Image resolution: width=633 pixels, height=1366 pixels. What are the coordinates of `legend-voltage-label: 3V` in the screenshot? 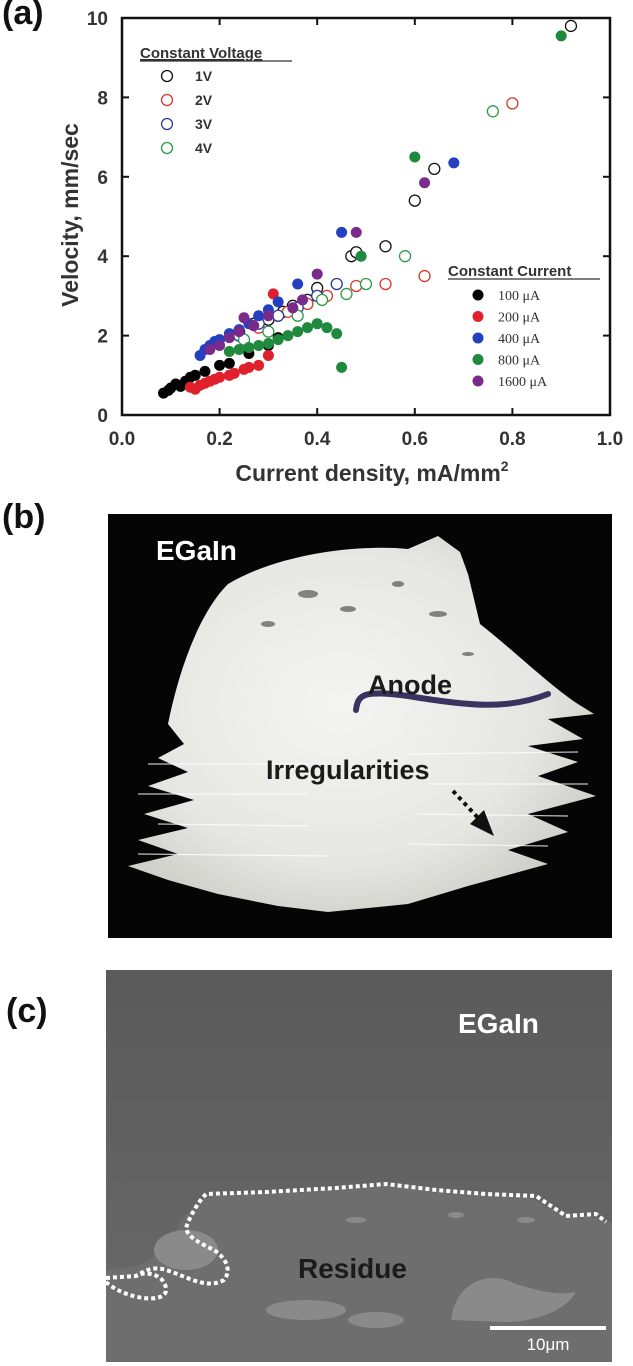 It's located at (204, 124).